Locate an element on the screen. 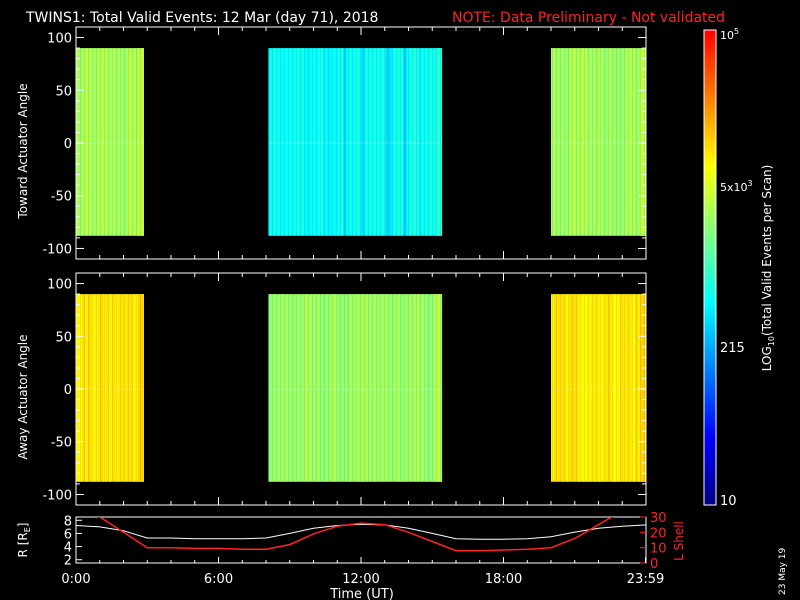  colorbar-tick-215: 215 is located at coordinates (732, 348).